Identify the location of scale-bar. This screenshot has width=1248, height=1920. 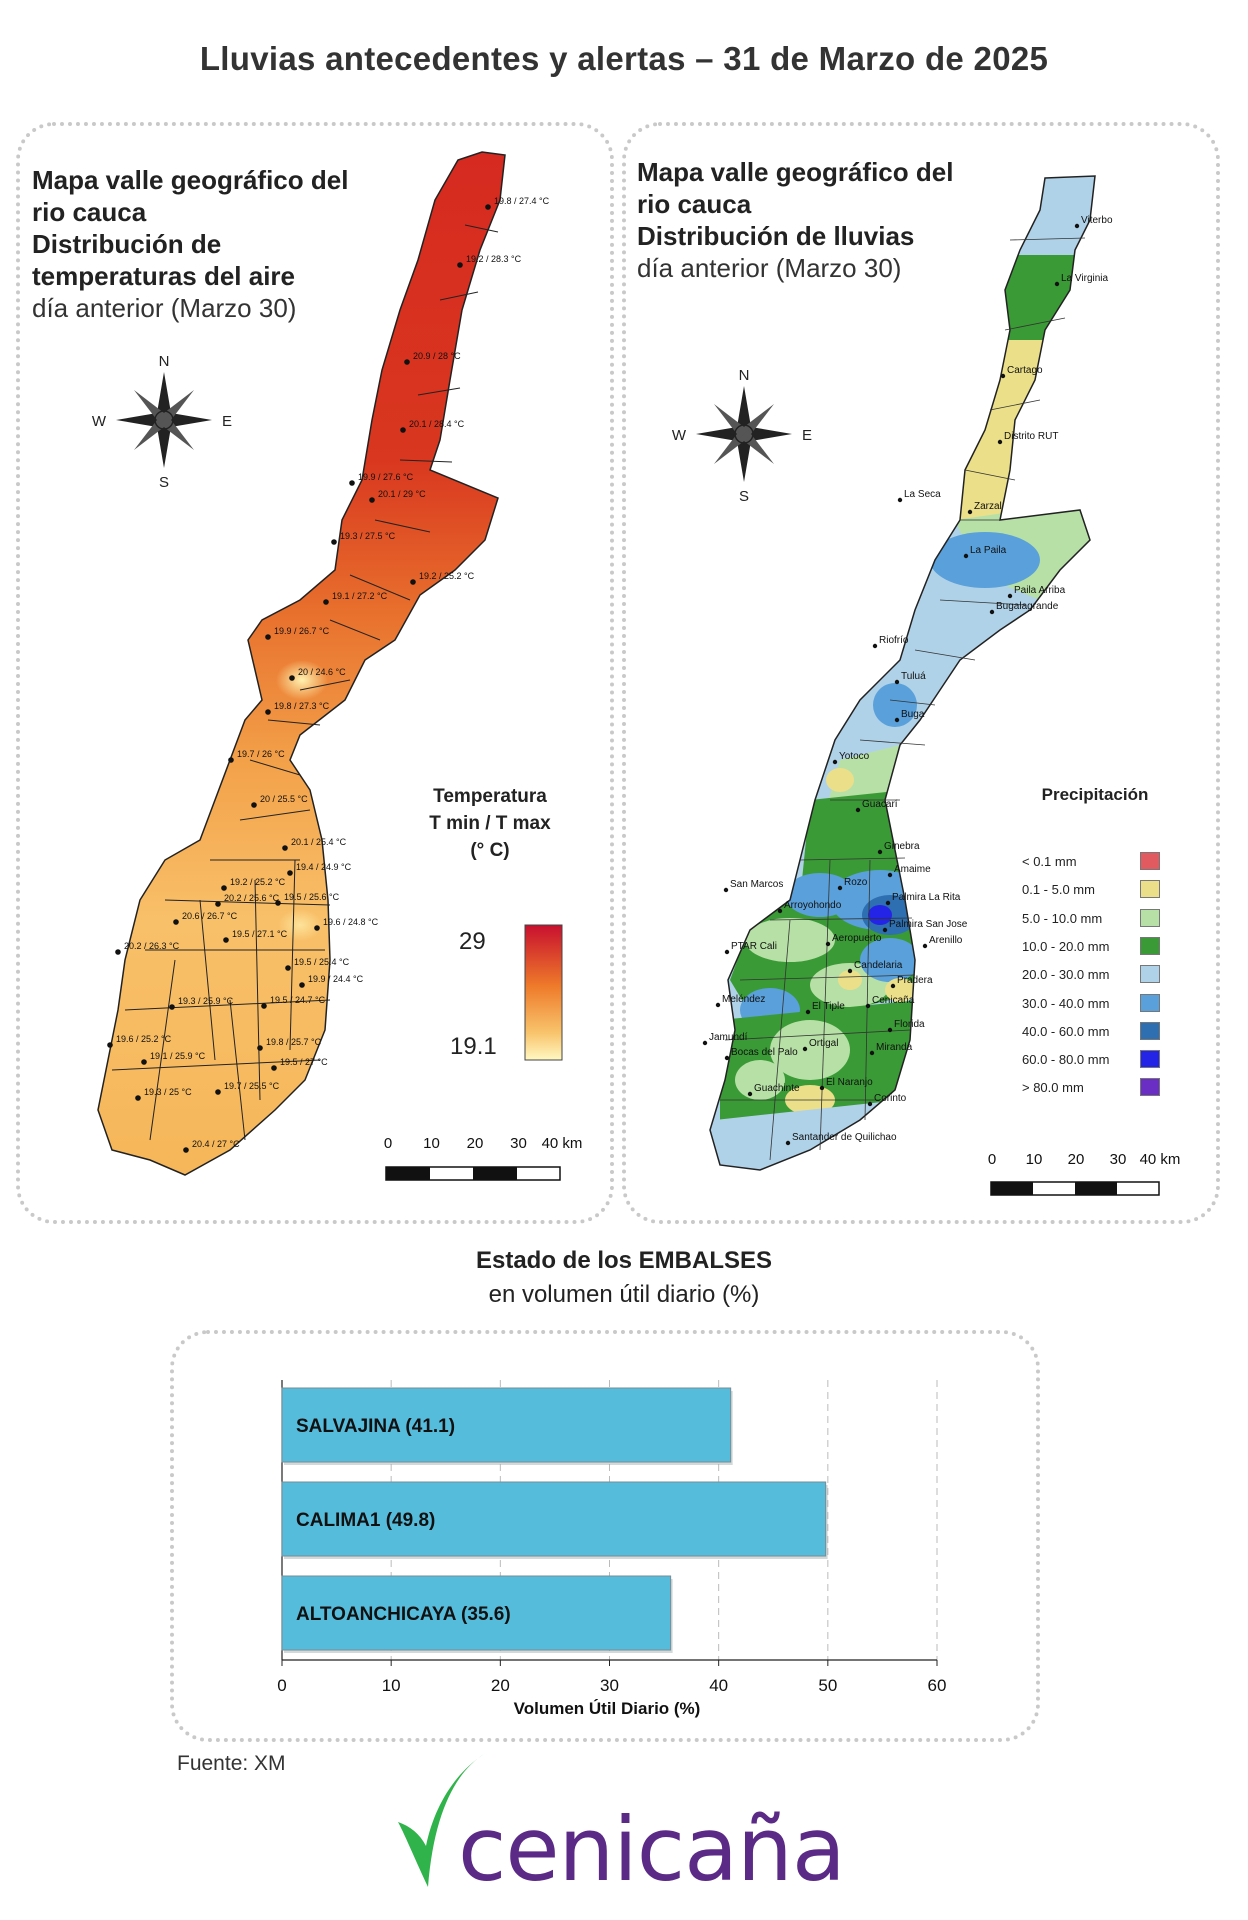
(1075, 1188).